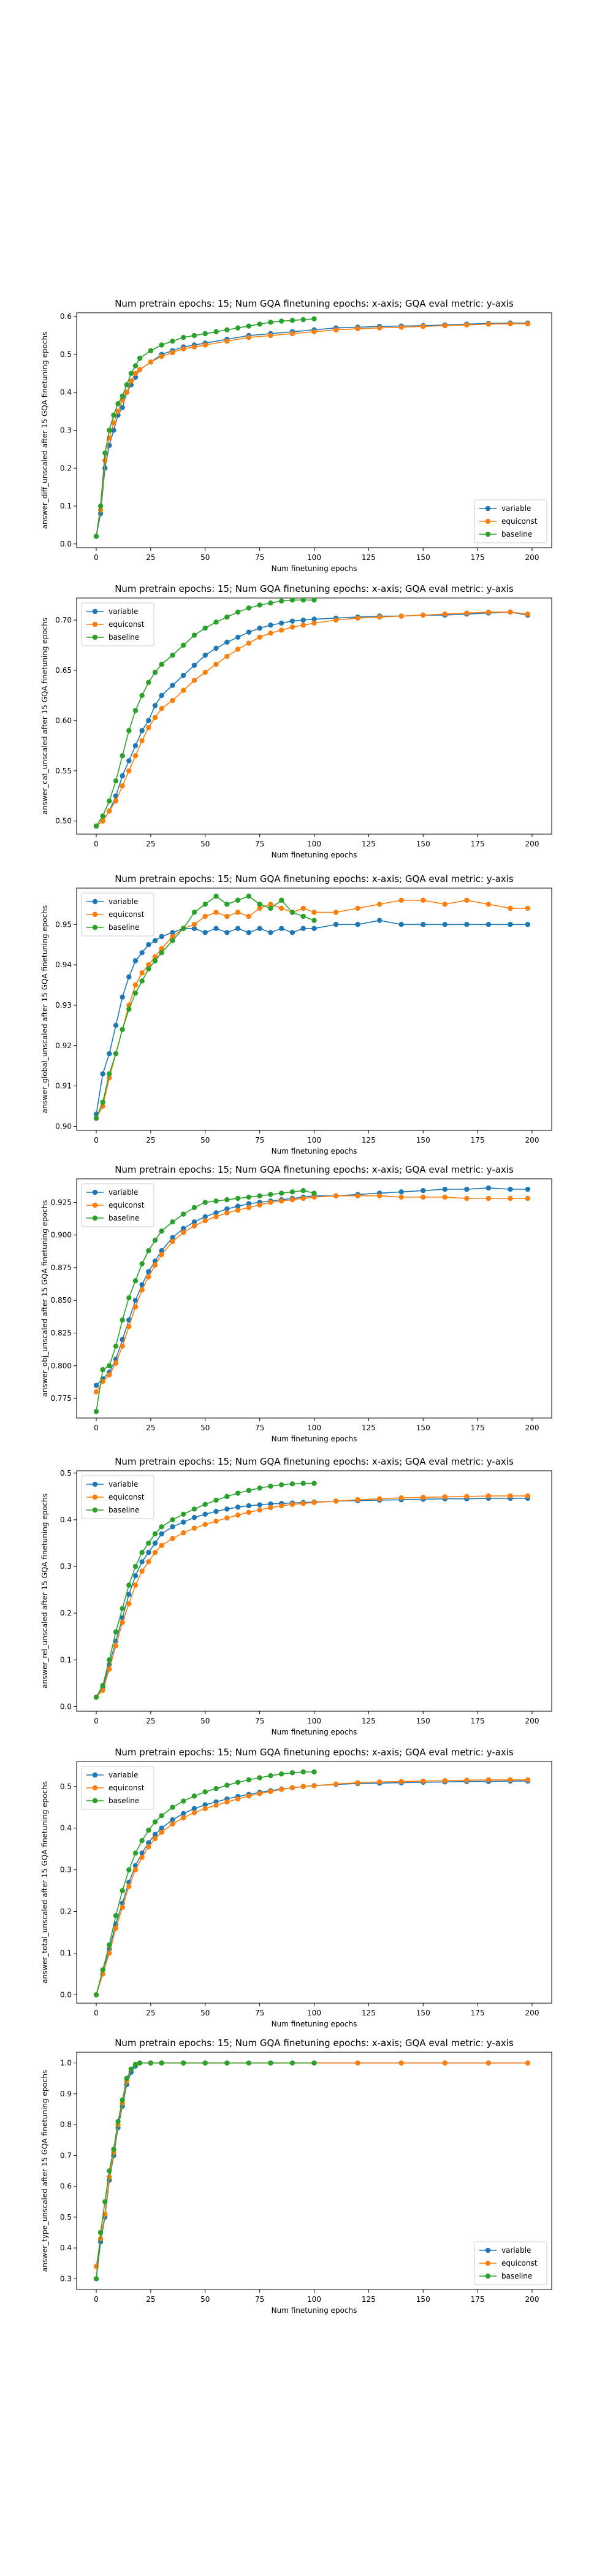 The width and height of the screenshot is (613, 2576). I want to click on x-tick-label: 150, so click(423, 1140).